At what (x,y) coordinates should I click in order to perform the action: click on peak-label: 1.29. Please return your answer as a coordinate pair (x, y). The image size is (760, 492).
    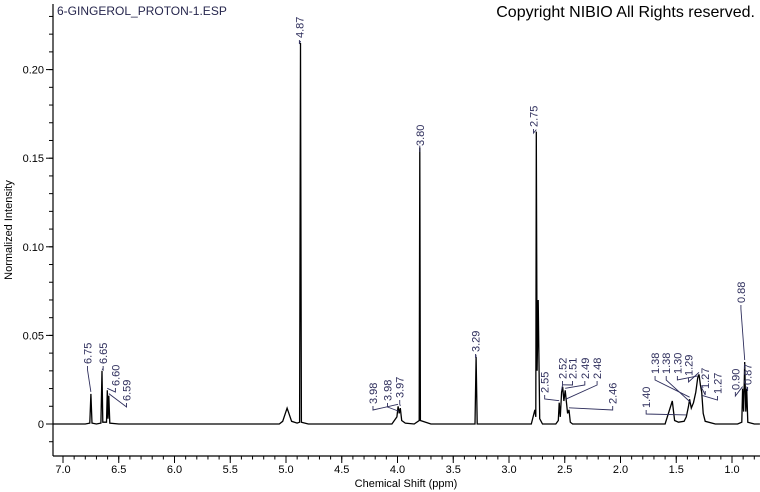
    Looking at the image, I should click on (690, 365).